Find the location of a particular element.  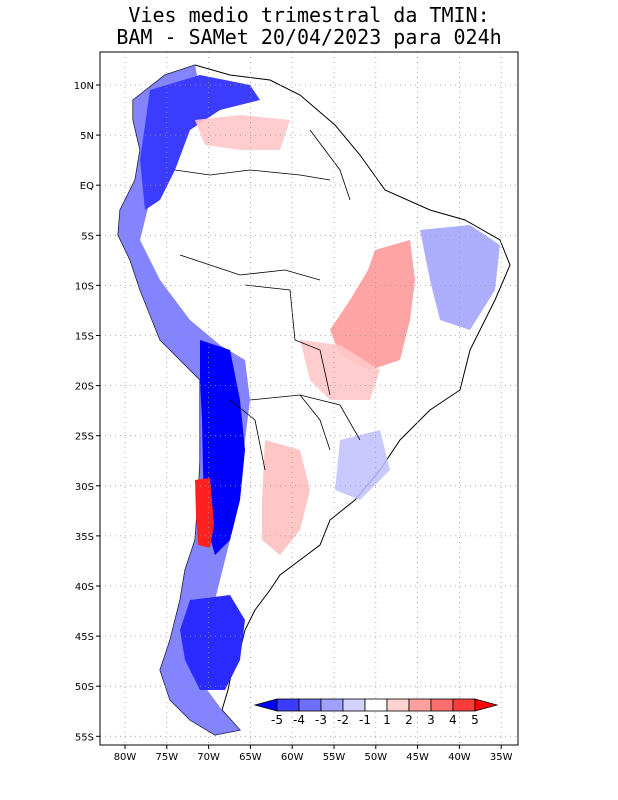

lon-label: 75W is located at coordinates (166, 757).